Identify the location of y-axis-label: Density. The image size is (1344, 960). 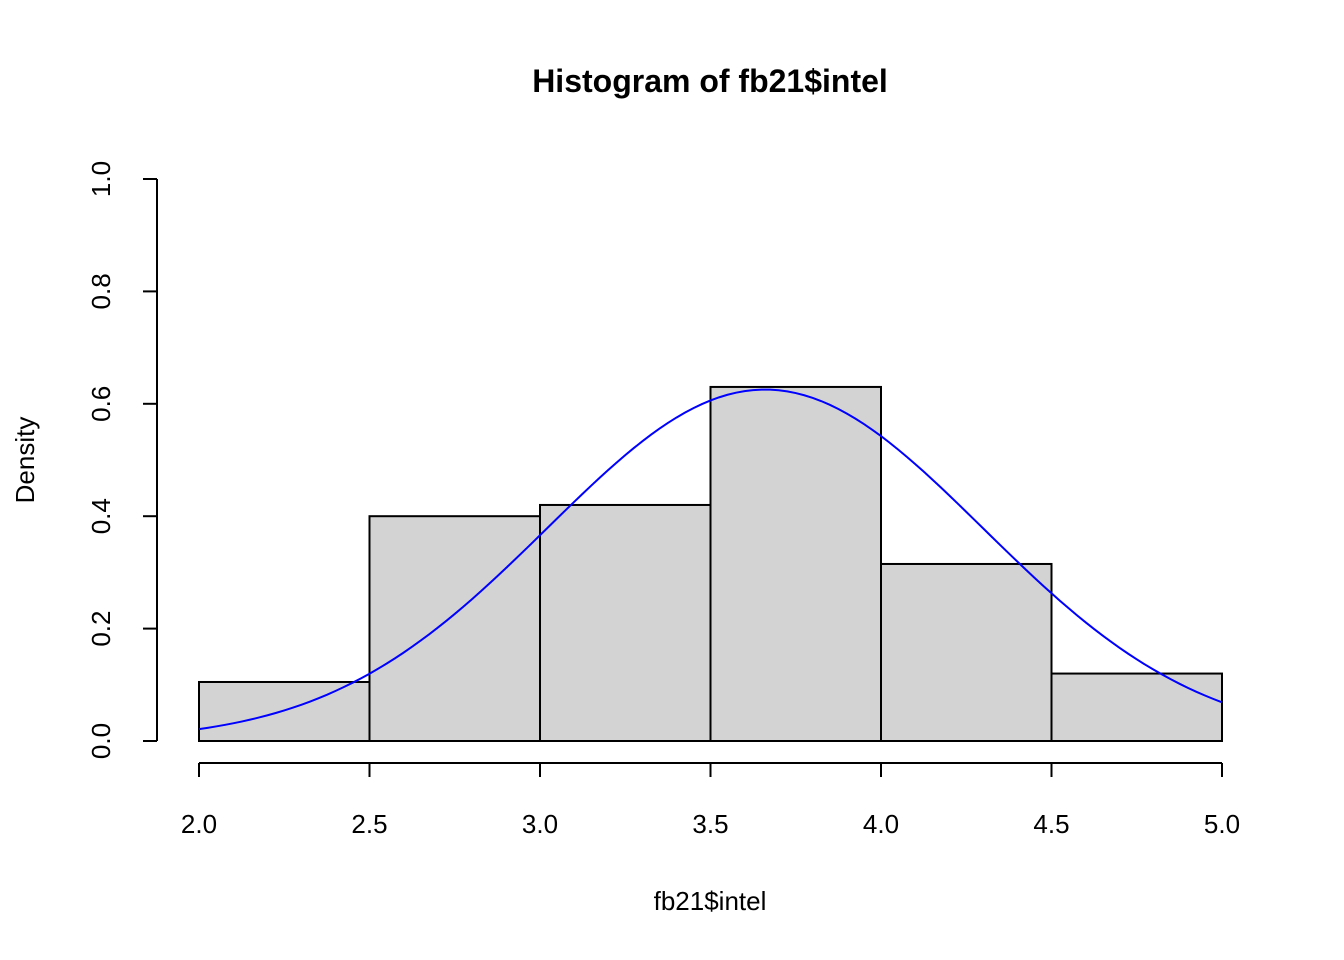
(25, 460).